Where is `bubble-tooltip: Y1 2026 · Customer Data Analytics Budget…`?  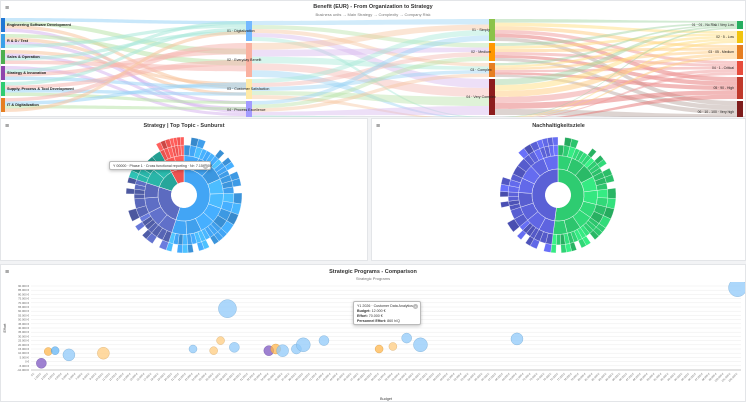
bubble-tooltip: Y1 2026 · Customer Data Analytics Budget… is located at coordinates (387, 313).